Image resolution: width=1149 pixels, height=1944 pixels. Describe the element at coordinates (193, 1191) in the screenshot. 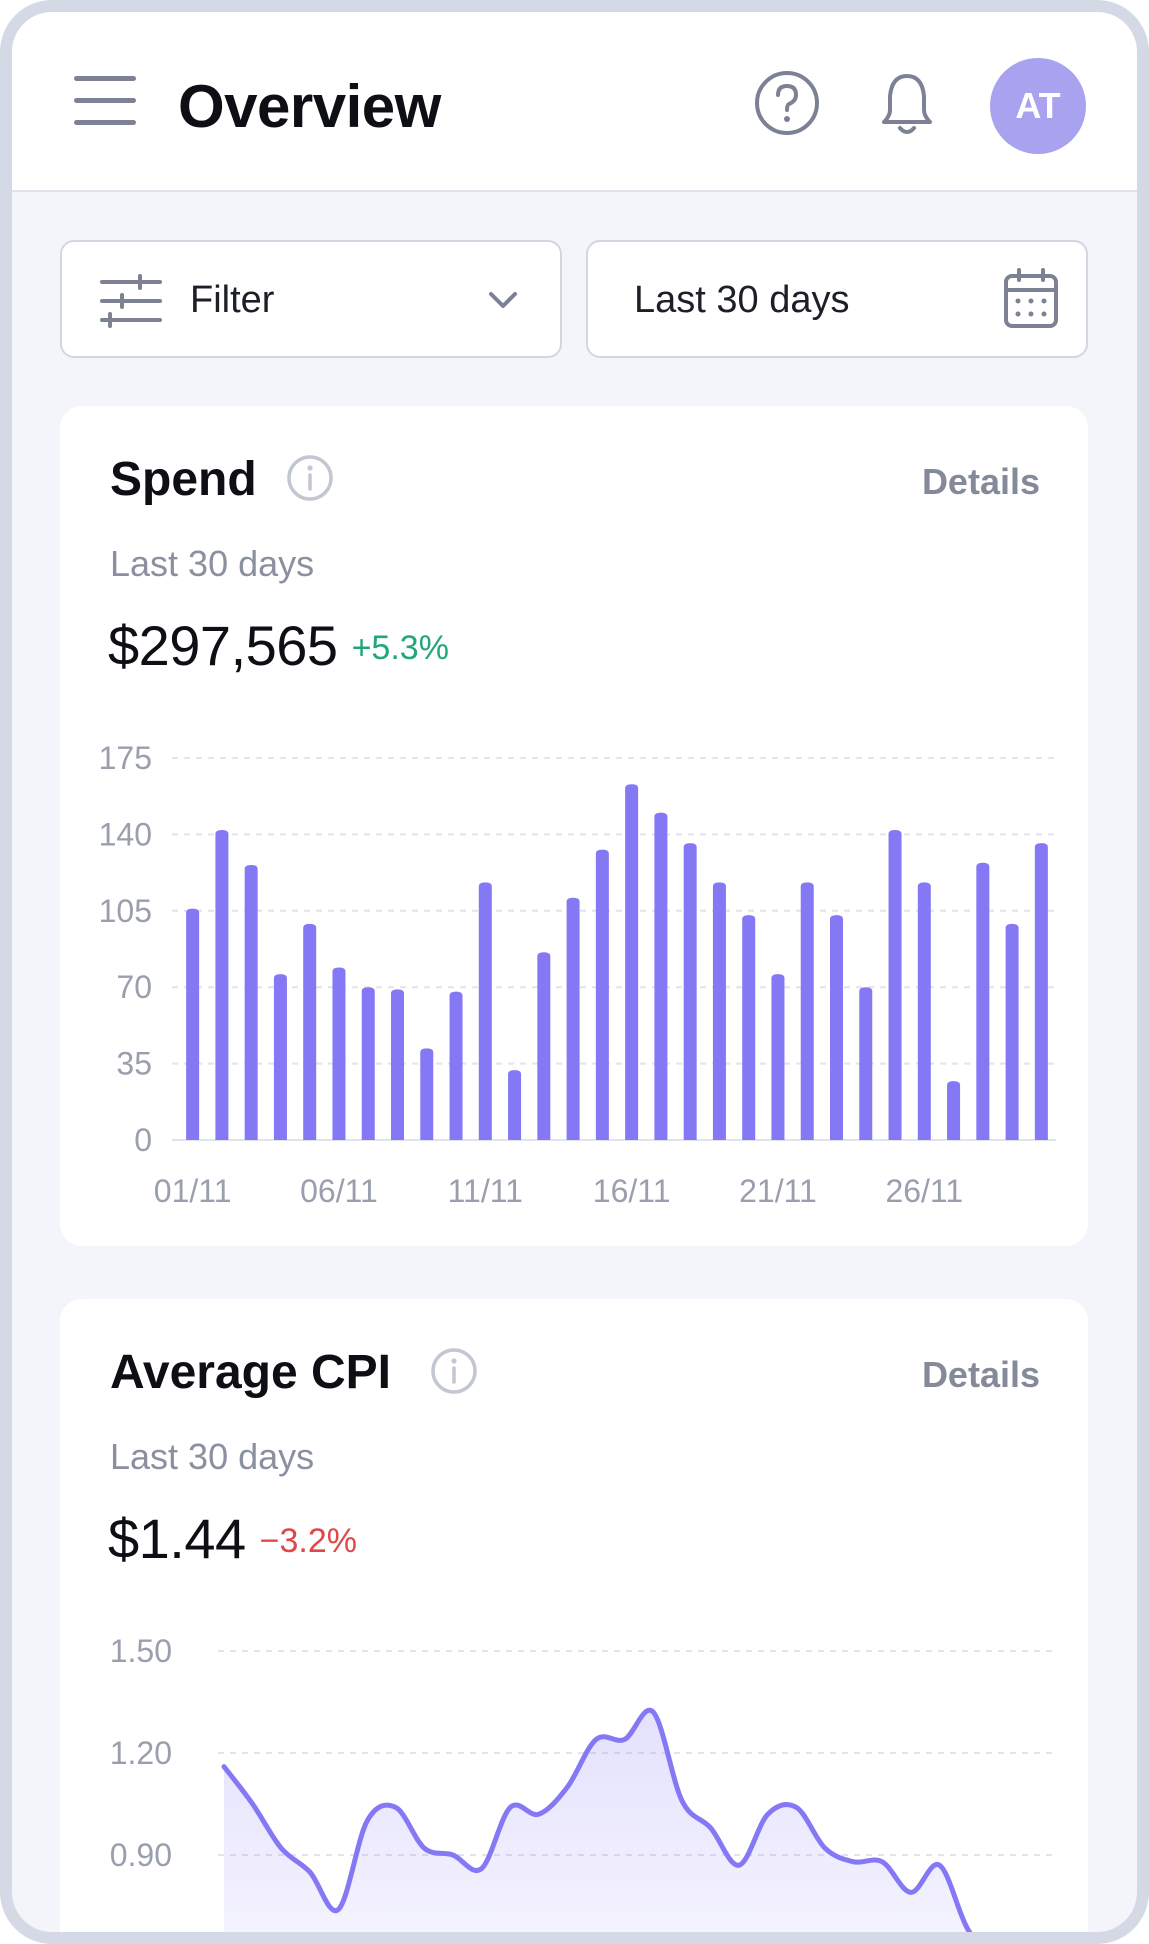

I see `x-tick-label: 01/11` at that location.